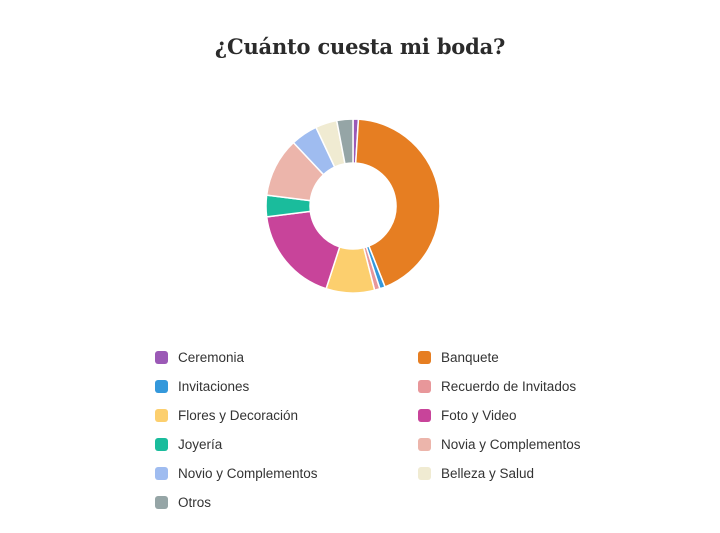 This screenshot has height=533, width=720. Describe the element at coordinates (511, 444) in the screenshot. I see `legend-label: Novia y Complementos` at that location.